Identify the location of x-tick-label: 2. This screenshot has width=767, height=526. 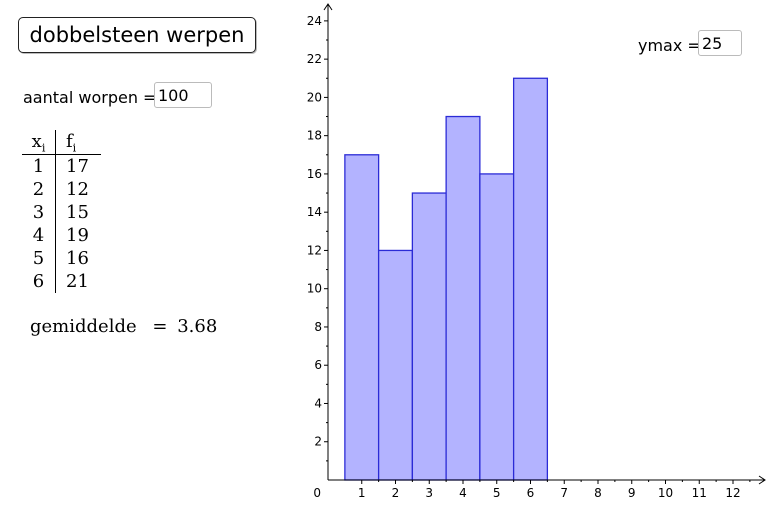
(396, 493).